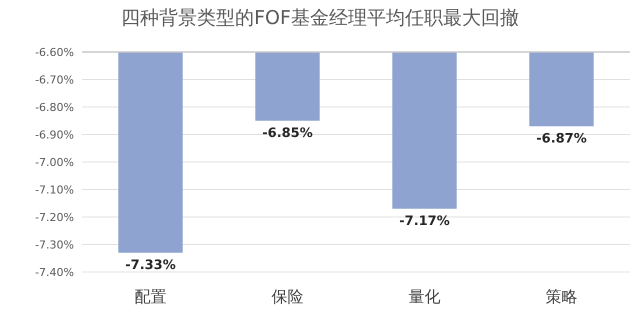 The height and width of the screenshot is (328, 640). I want to click on y-tick-label: -6.60%, so click(54, 52).